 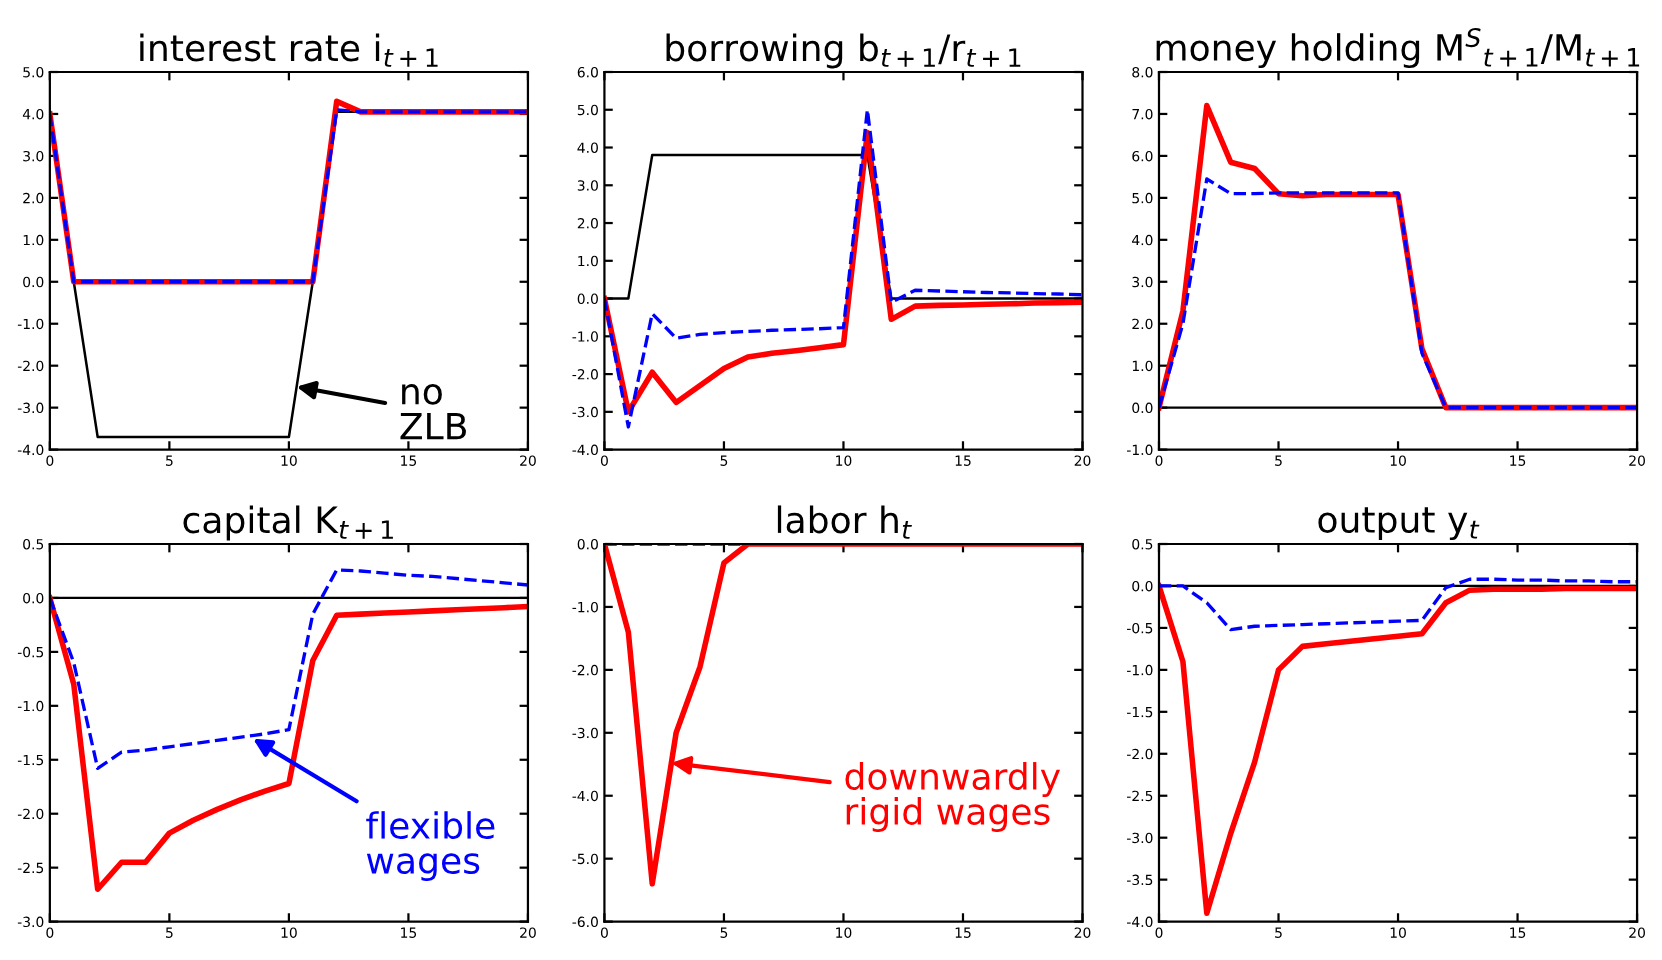 I want to click on annotation: flexible wages, so click(x=430, y=846).